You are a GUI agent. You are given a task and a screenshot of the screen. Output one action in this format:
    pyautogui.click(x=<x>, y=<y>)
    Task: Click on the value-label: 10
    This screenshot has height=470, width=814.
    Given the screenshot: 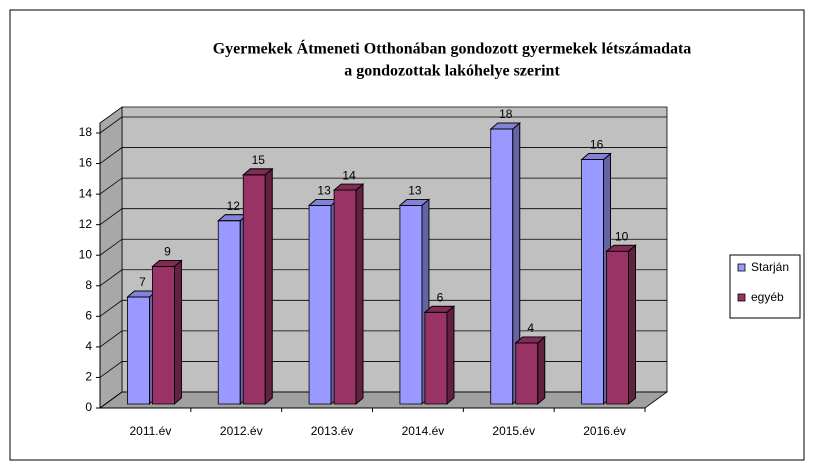 What is the action you would take?
    pyautogui.click(x=622, y=236)
    